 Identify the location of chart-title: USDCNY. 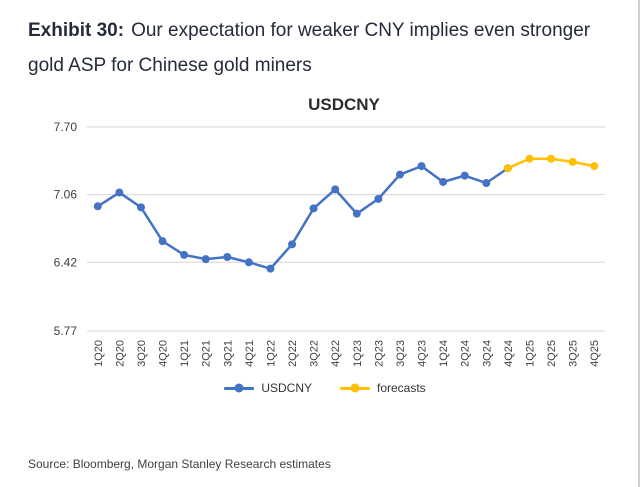
(344, 105).